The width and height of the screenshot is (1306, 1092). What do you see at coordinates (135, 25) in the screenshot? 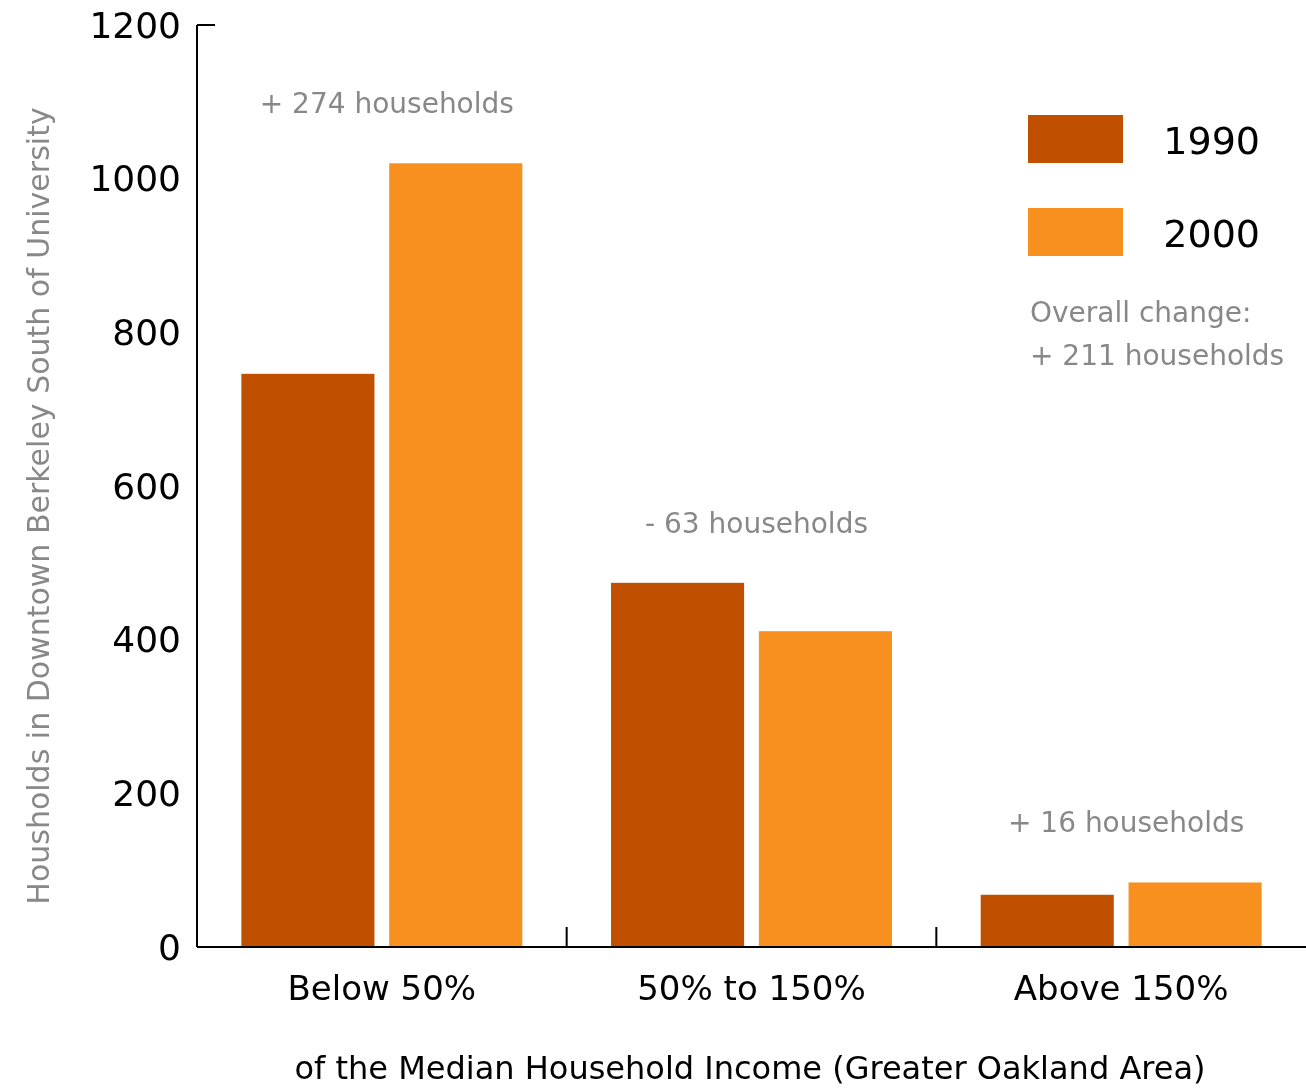
I see `y-tick-label: 1200` at bounding box center [135, 25].